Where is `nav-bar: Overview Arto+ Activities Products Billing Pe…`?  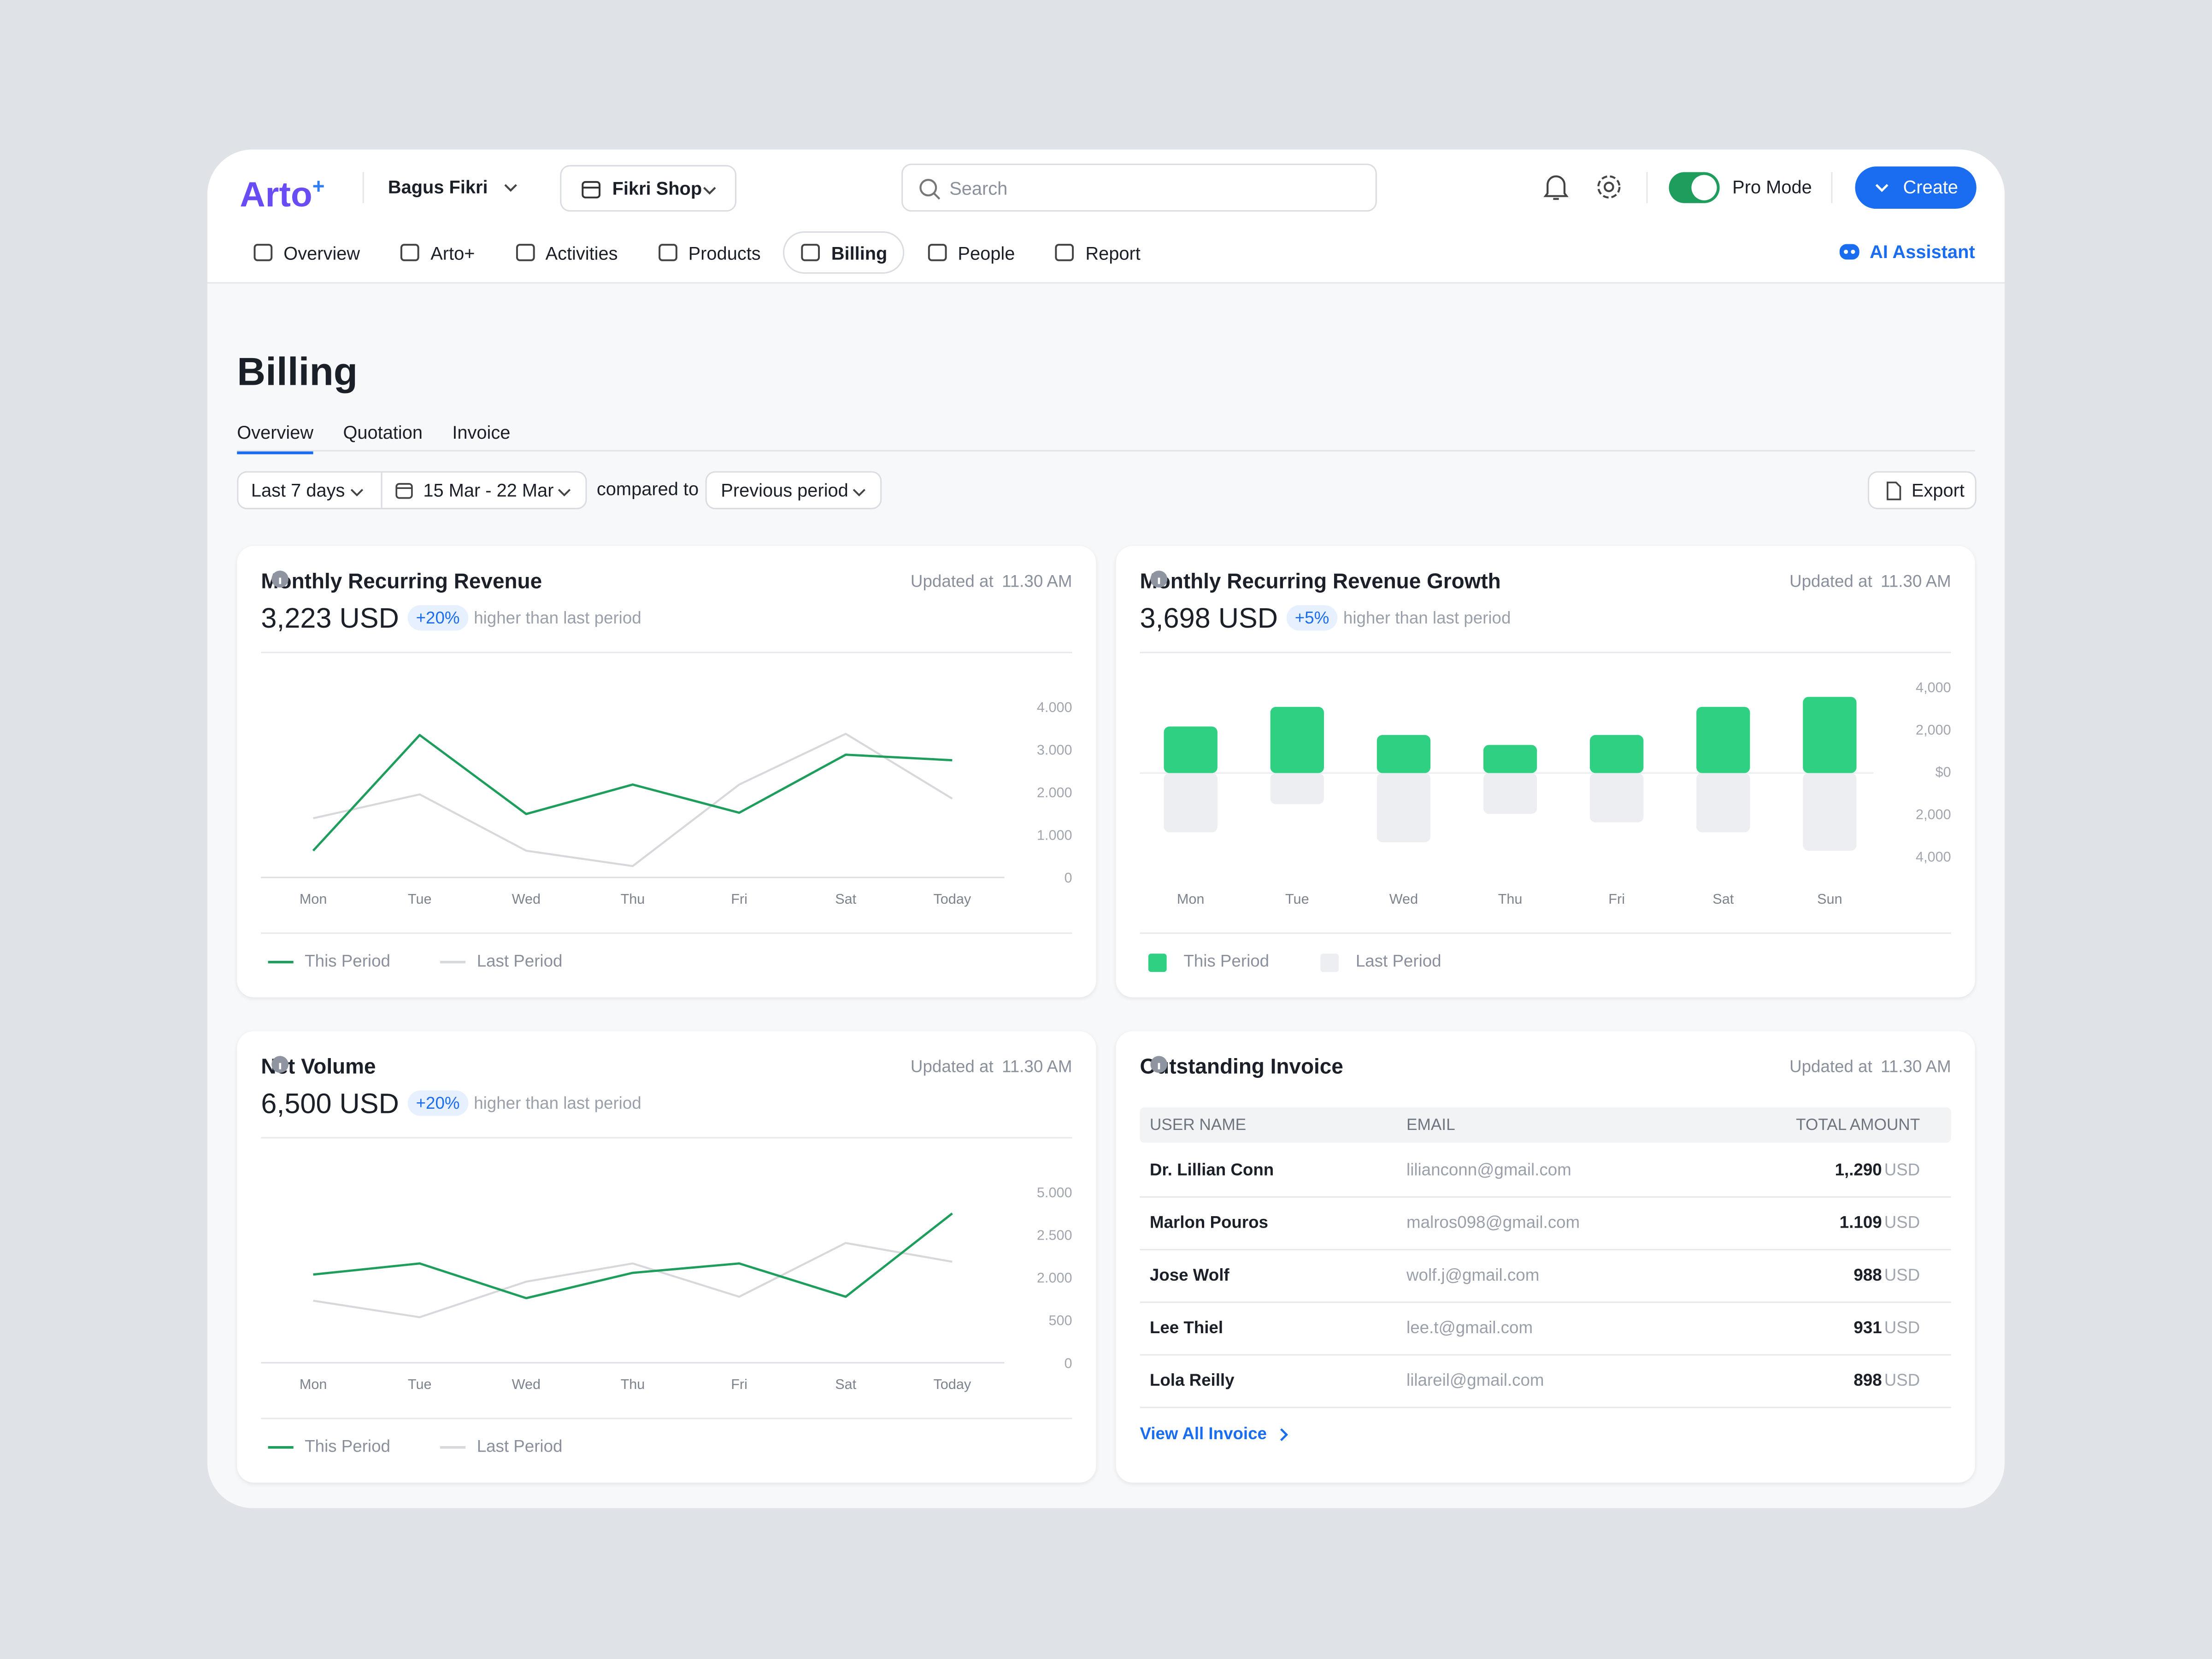 nav-bar: Overview Arto+ Activities Products Billing Pe… is located at coordinates (696, 252).